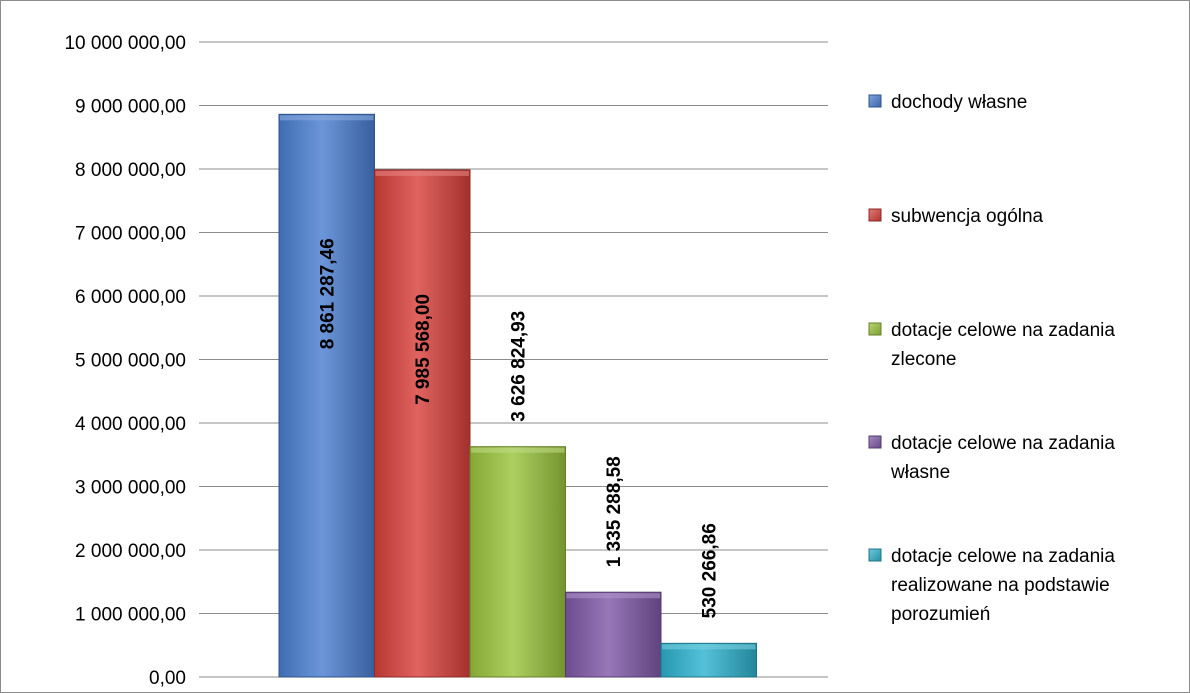  What do you see at coordinates (924, 359) in the screenshot?
I see `legend-label: zlecone` at bounding box center [924, 359].